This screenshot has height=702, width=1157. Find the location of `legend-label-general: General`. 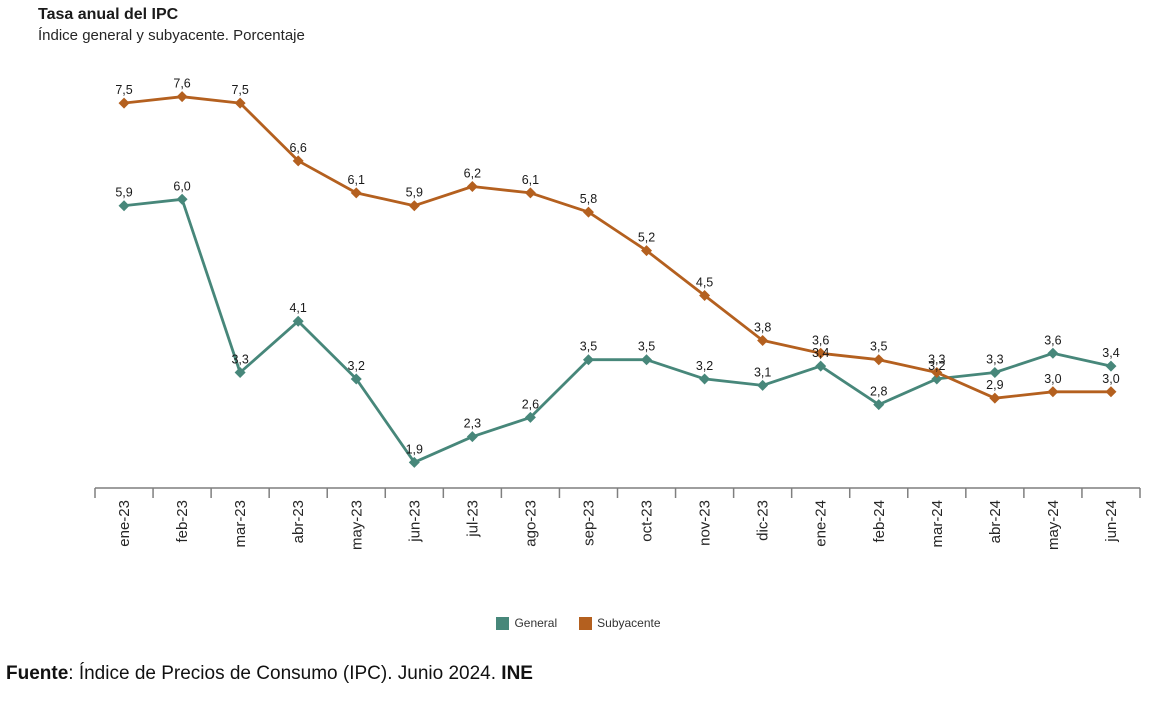

legend-label-general: General is located at coordinates (536, 623).